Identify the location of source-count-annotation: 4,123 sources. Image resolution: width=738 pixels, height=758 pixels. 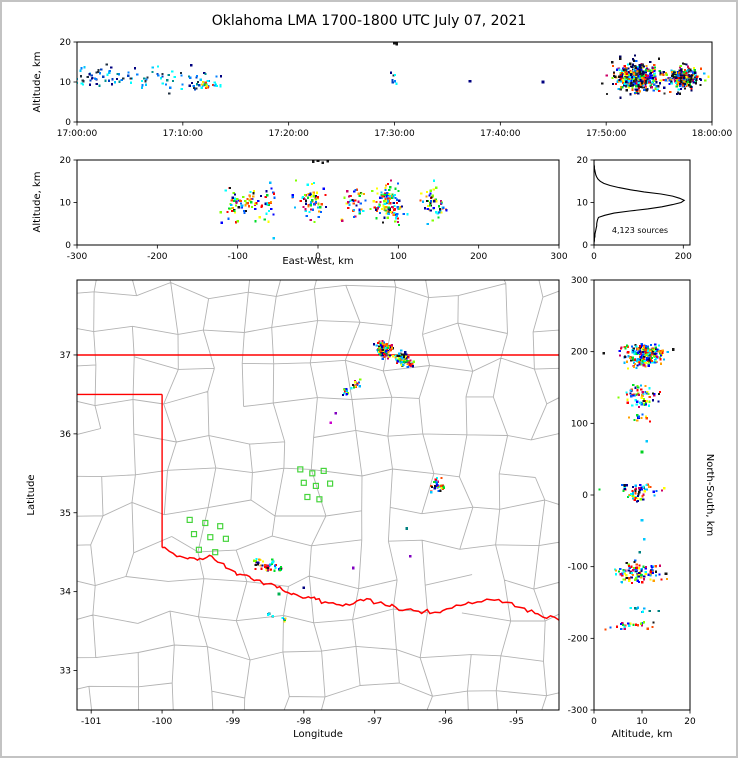
(640, 230).